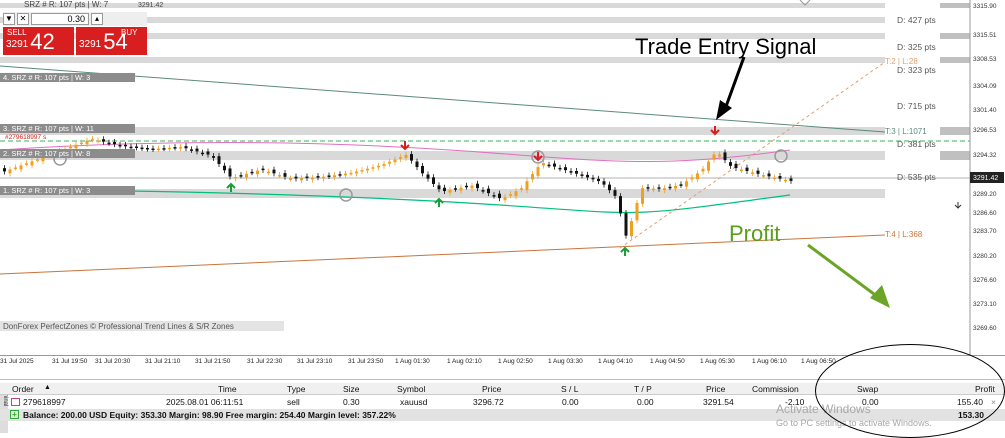 Image resolution: width=1005 pixels, height=438 pixels. I want to click on buy-button: 3291 54, so click(111, 41).